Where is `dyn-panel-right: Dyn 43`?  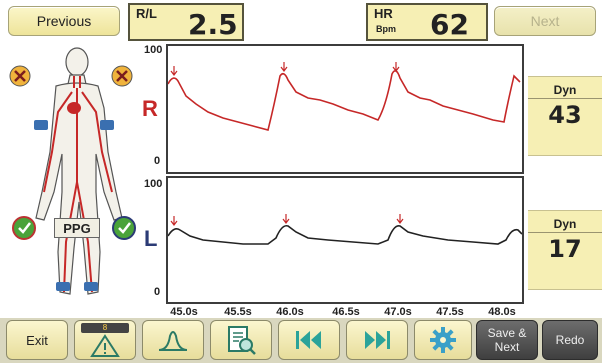
dyn-panel-right: Dyn 43 is located at coordinates (565, 116).